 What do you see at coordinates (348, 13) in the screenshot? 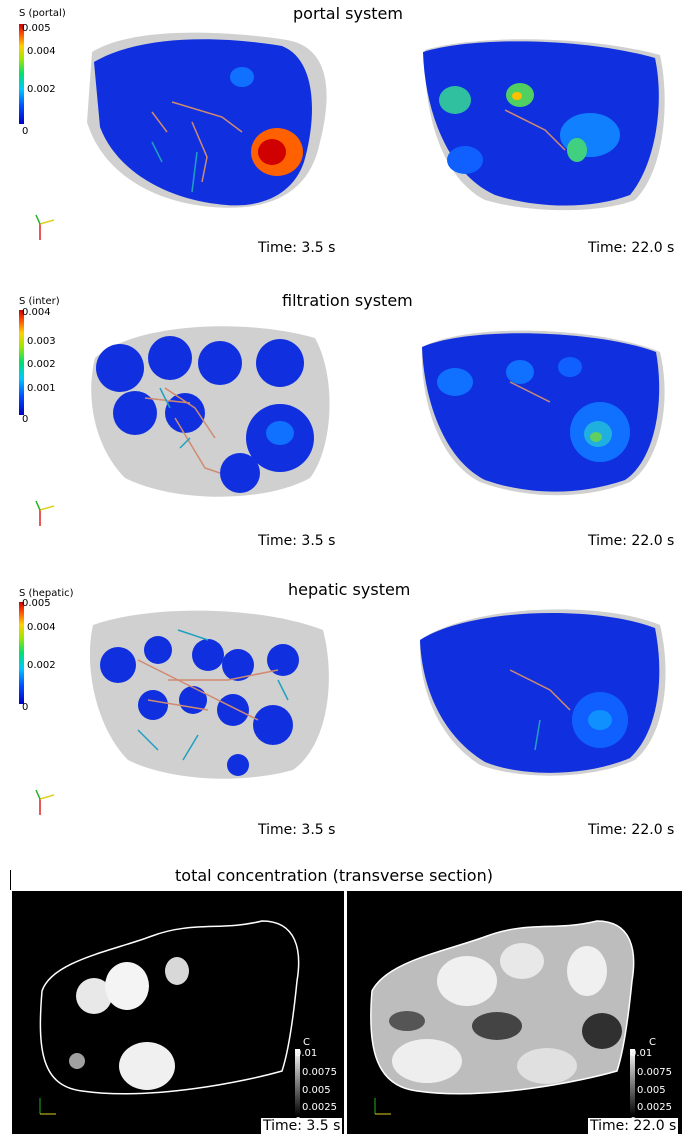
I see `row1-title: portal system` at bounding box center [348, 13].